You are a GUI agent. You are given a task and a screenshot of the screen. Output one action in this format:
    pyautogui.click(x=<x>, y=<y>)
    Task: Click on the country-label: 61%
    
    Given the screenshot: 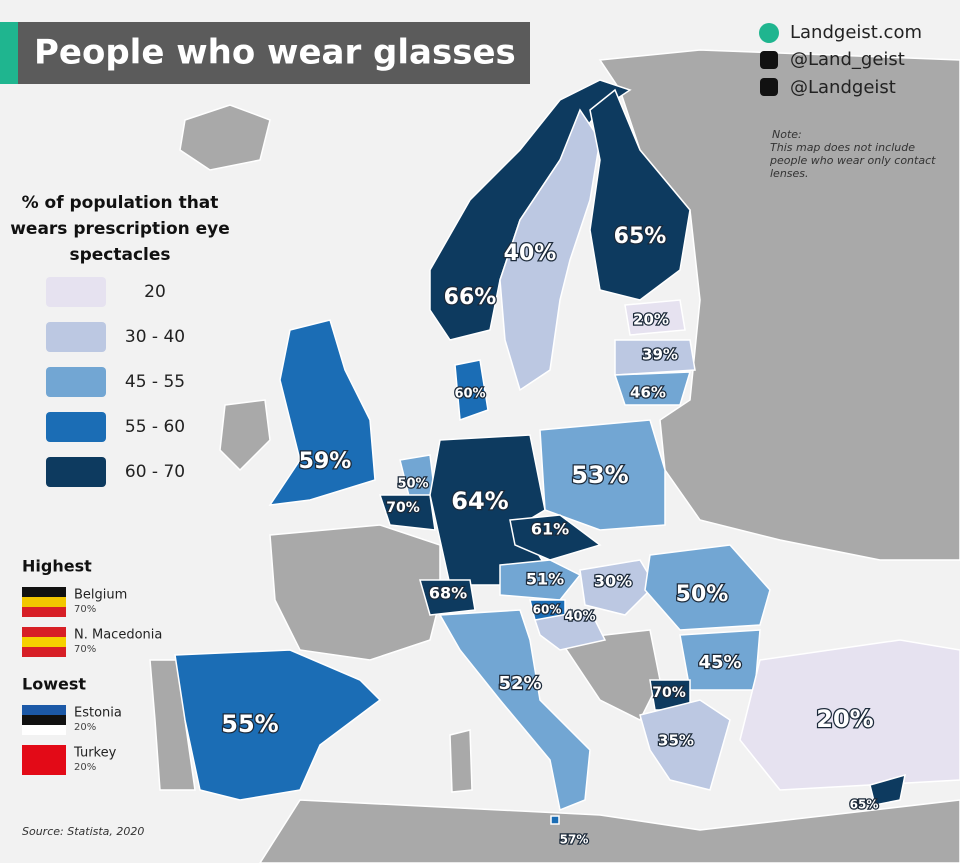 What is the action you would take?
    pyautogui.click(x=550, y=529)
    